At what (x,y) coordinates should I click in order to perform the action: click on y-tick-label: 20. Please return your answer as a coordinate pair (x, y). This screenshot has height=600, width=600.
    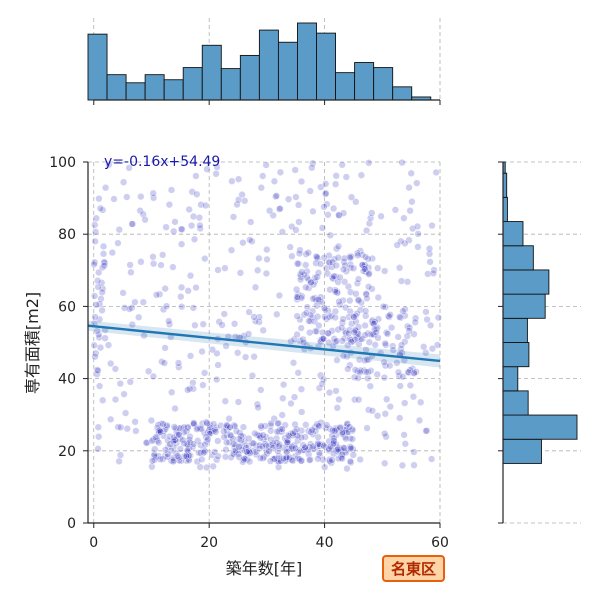
    Looking at the image, I should click on (67, 452).